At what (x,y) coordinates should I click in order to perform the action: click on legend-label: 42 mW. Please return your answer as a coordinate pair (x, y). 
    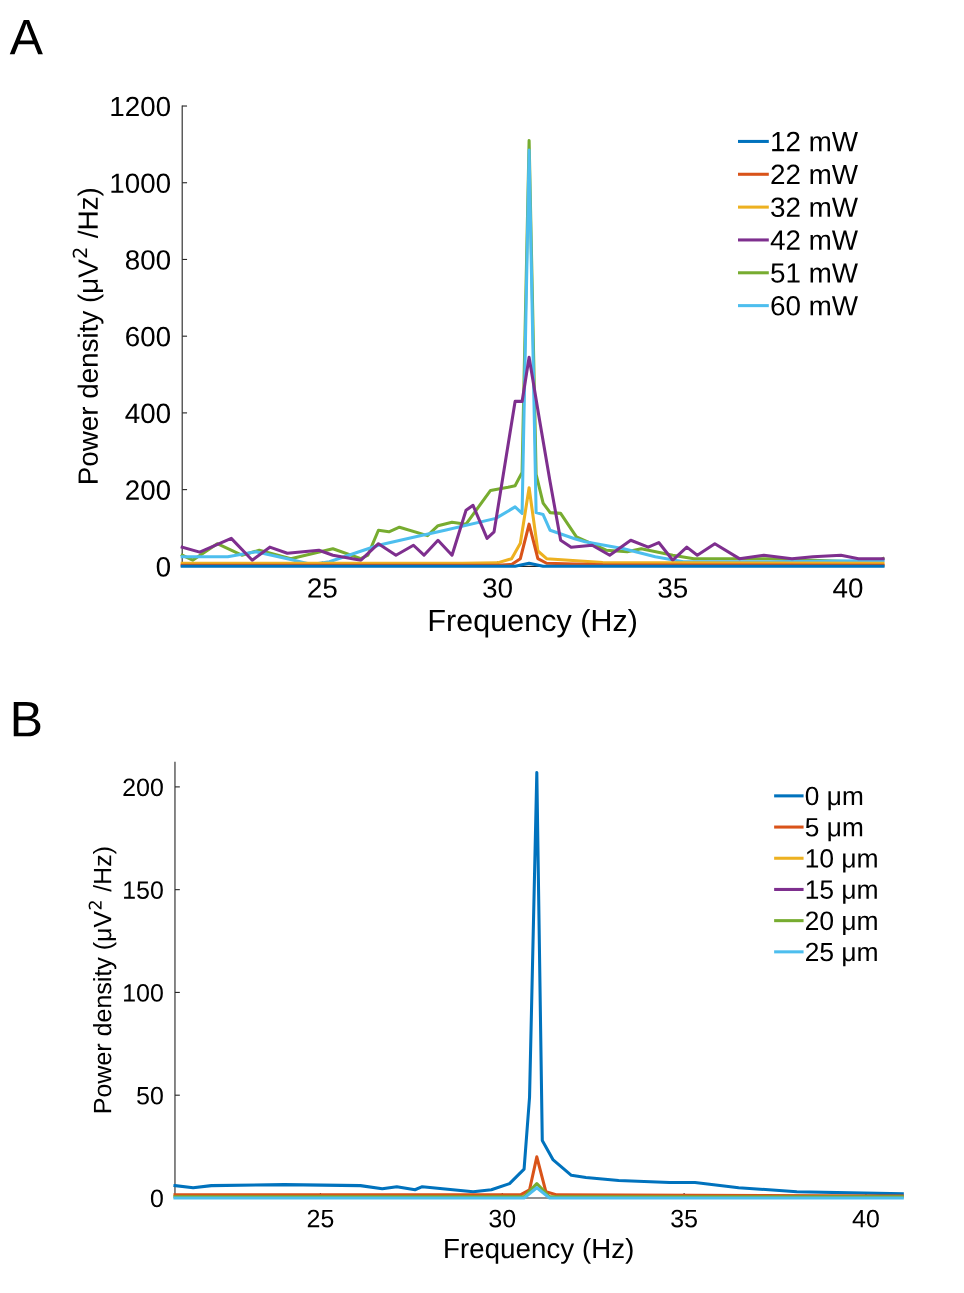
    Looking at the image, I should click on (814, 240).